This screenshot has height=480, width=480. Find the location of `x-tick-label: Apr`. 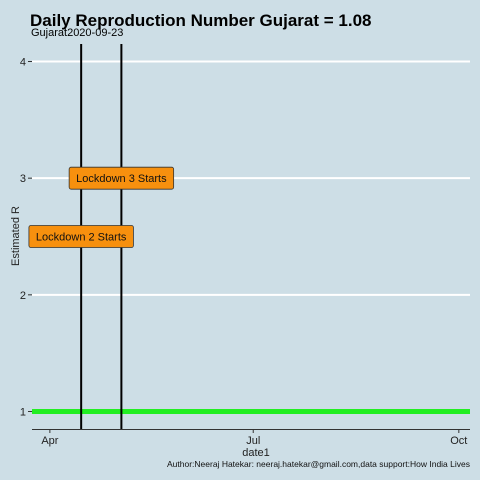

x-tick-label: Apr is located at coordinates (49, 441).